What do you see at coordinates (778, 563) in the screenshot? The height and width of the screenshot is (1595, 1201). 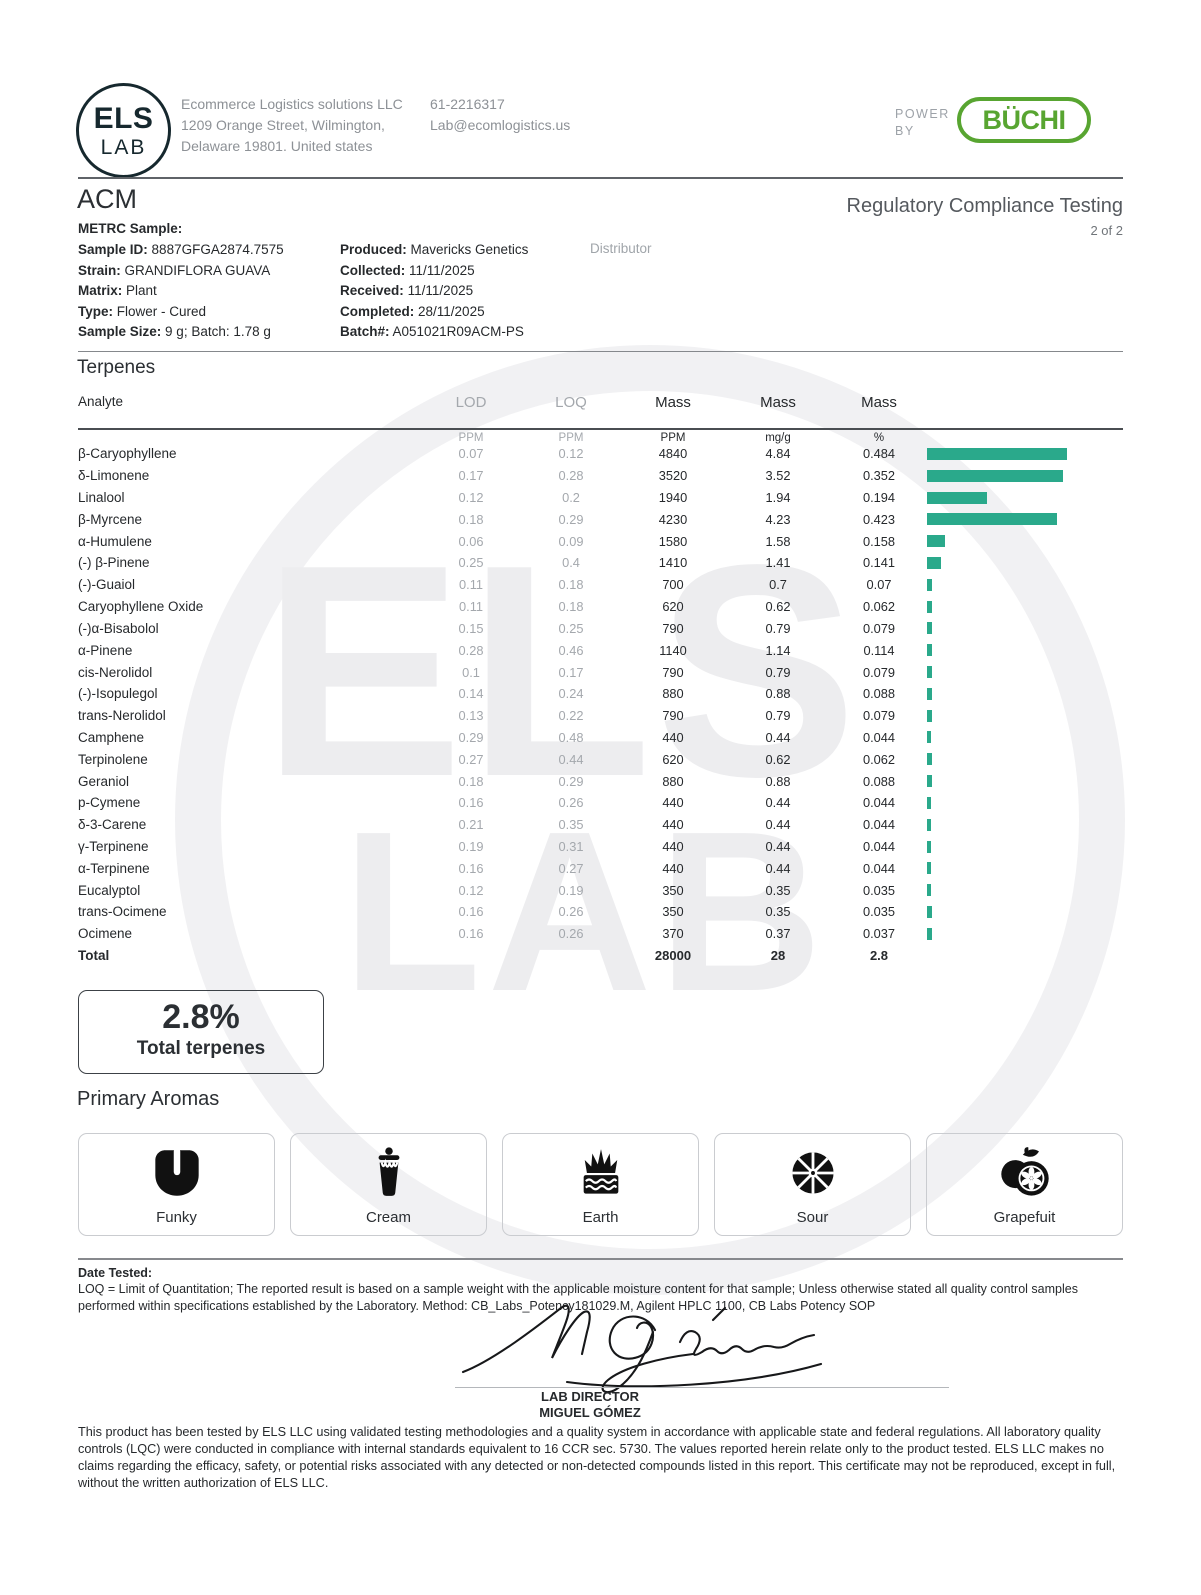 I see `mass-mgg-value: 1.41` at bounding box center [778, 563].